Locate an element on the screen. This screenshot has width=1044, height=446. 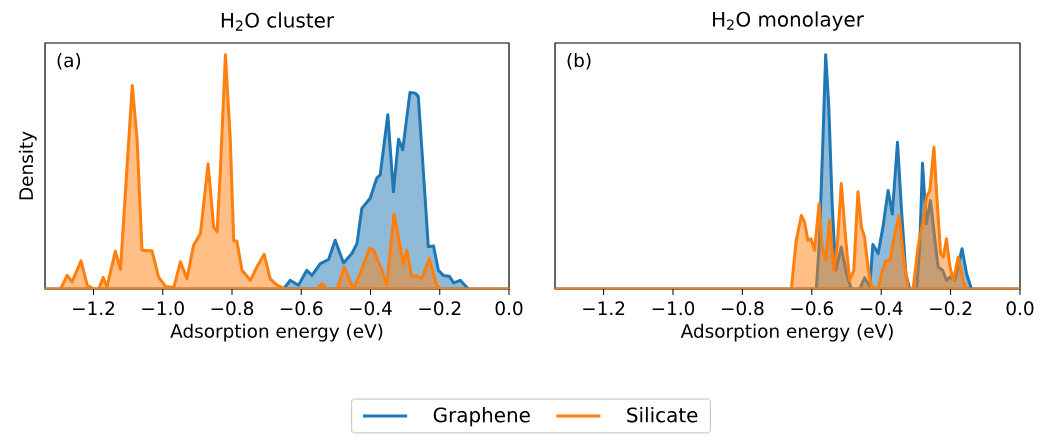
legend-label: Silicate is located at coordinates (662, 415).